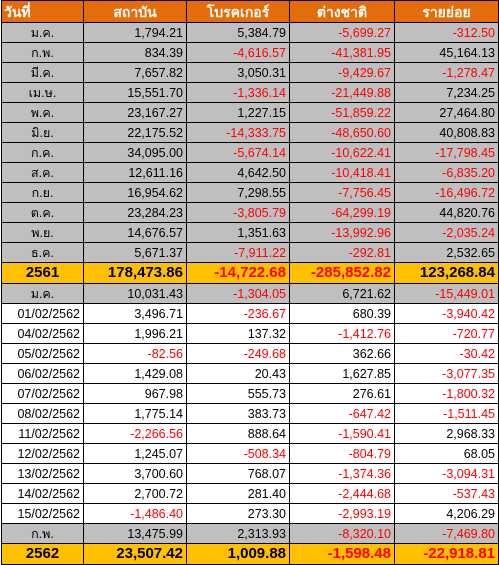  Describe the element at coordinates (42, 252) in the screenshot. I see `date-cell: ธ.ค.` at that location.